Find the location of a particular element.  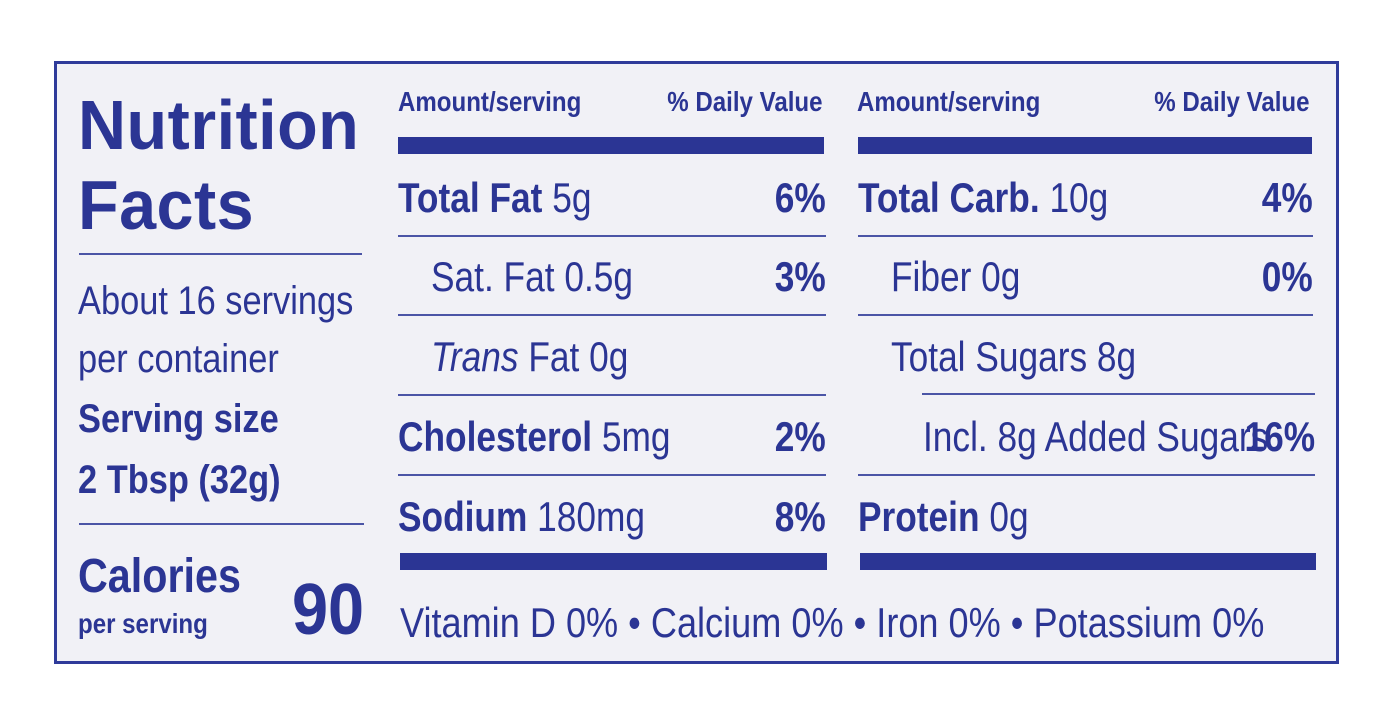

total-fat-dv: 6% is located at coordinates (800, 197).